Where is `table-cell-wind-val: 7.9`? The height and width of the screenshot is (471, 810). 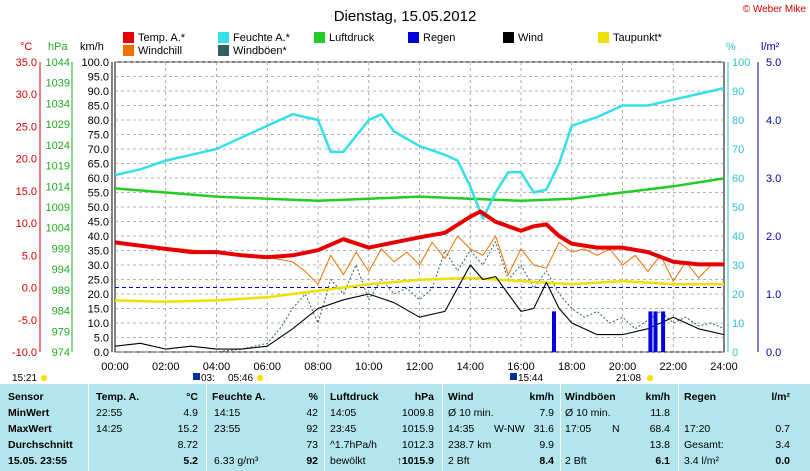
table-cell-wind-val: 7.9 is located at coordinates (546, 413).